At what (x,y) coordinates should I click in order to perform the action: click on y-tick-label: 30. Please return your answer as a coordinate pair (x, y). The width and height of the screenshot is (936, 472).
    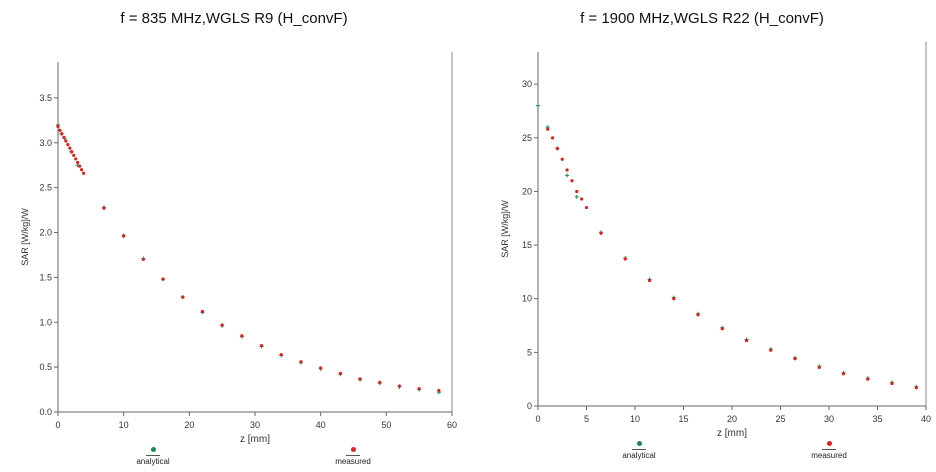
    Looking at the image, I should click on (527, 84).